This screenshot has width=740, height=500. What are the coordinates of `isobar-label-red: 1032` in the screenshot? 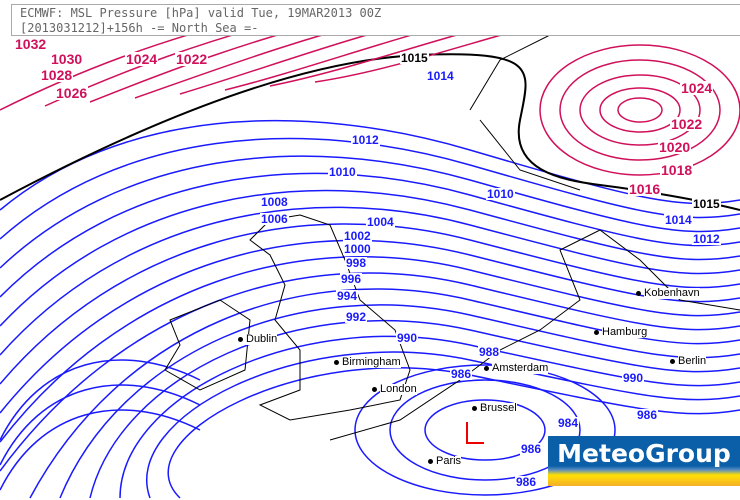 It's located at (31, 44).